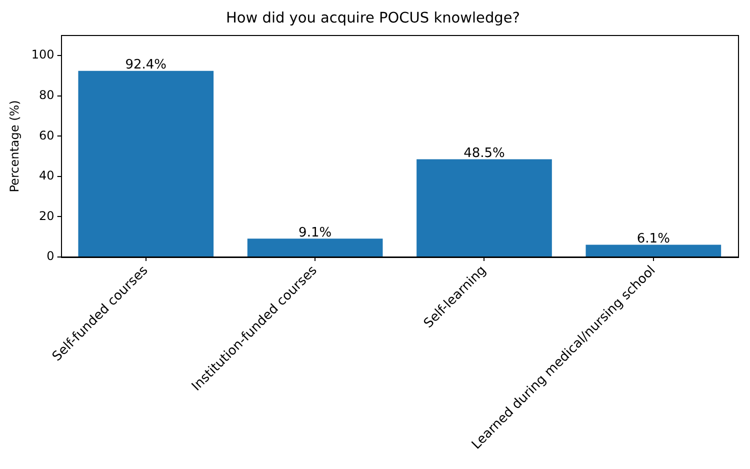  I want to click on y-tick-label: 80, so click(46, 95).